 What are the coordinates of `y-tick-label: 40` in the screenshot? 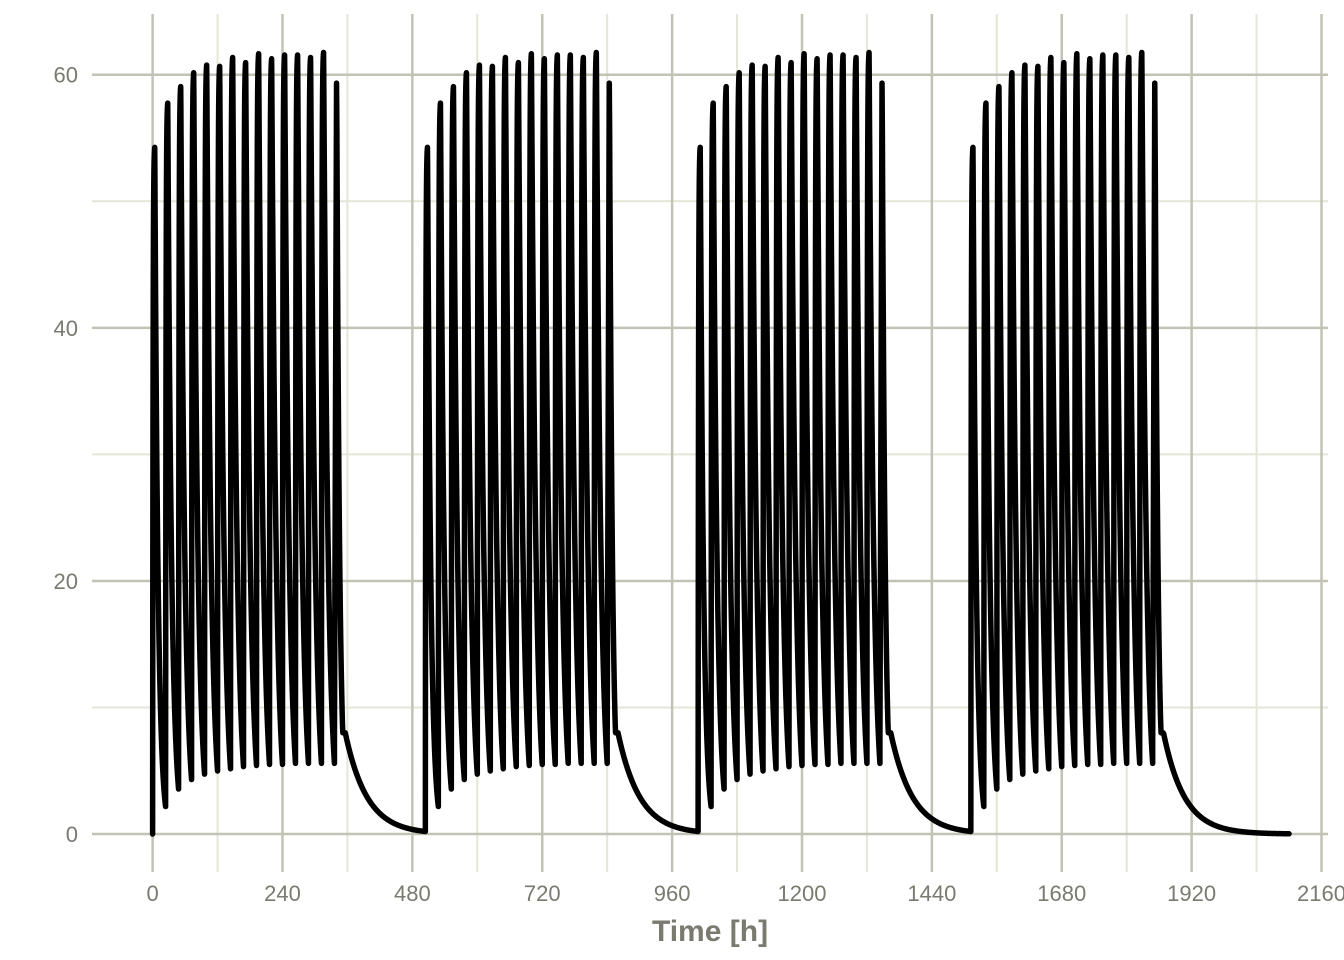 It's located at (66, 328).